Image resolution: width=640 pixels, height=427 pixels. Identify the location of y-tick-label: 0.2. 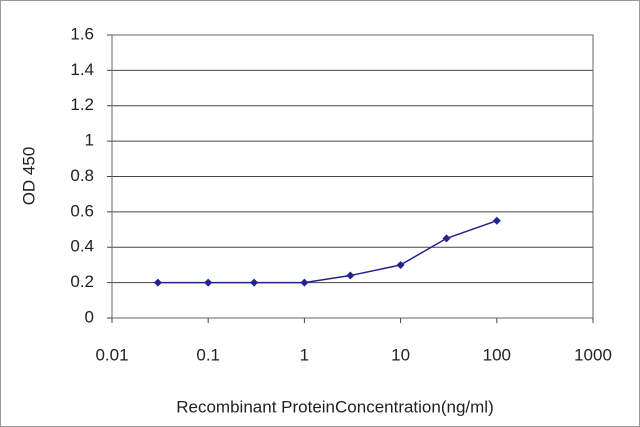
(82, 281).